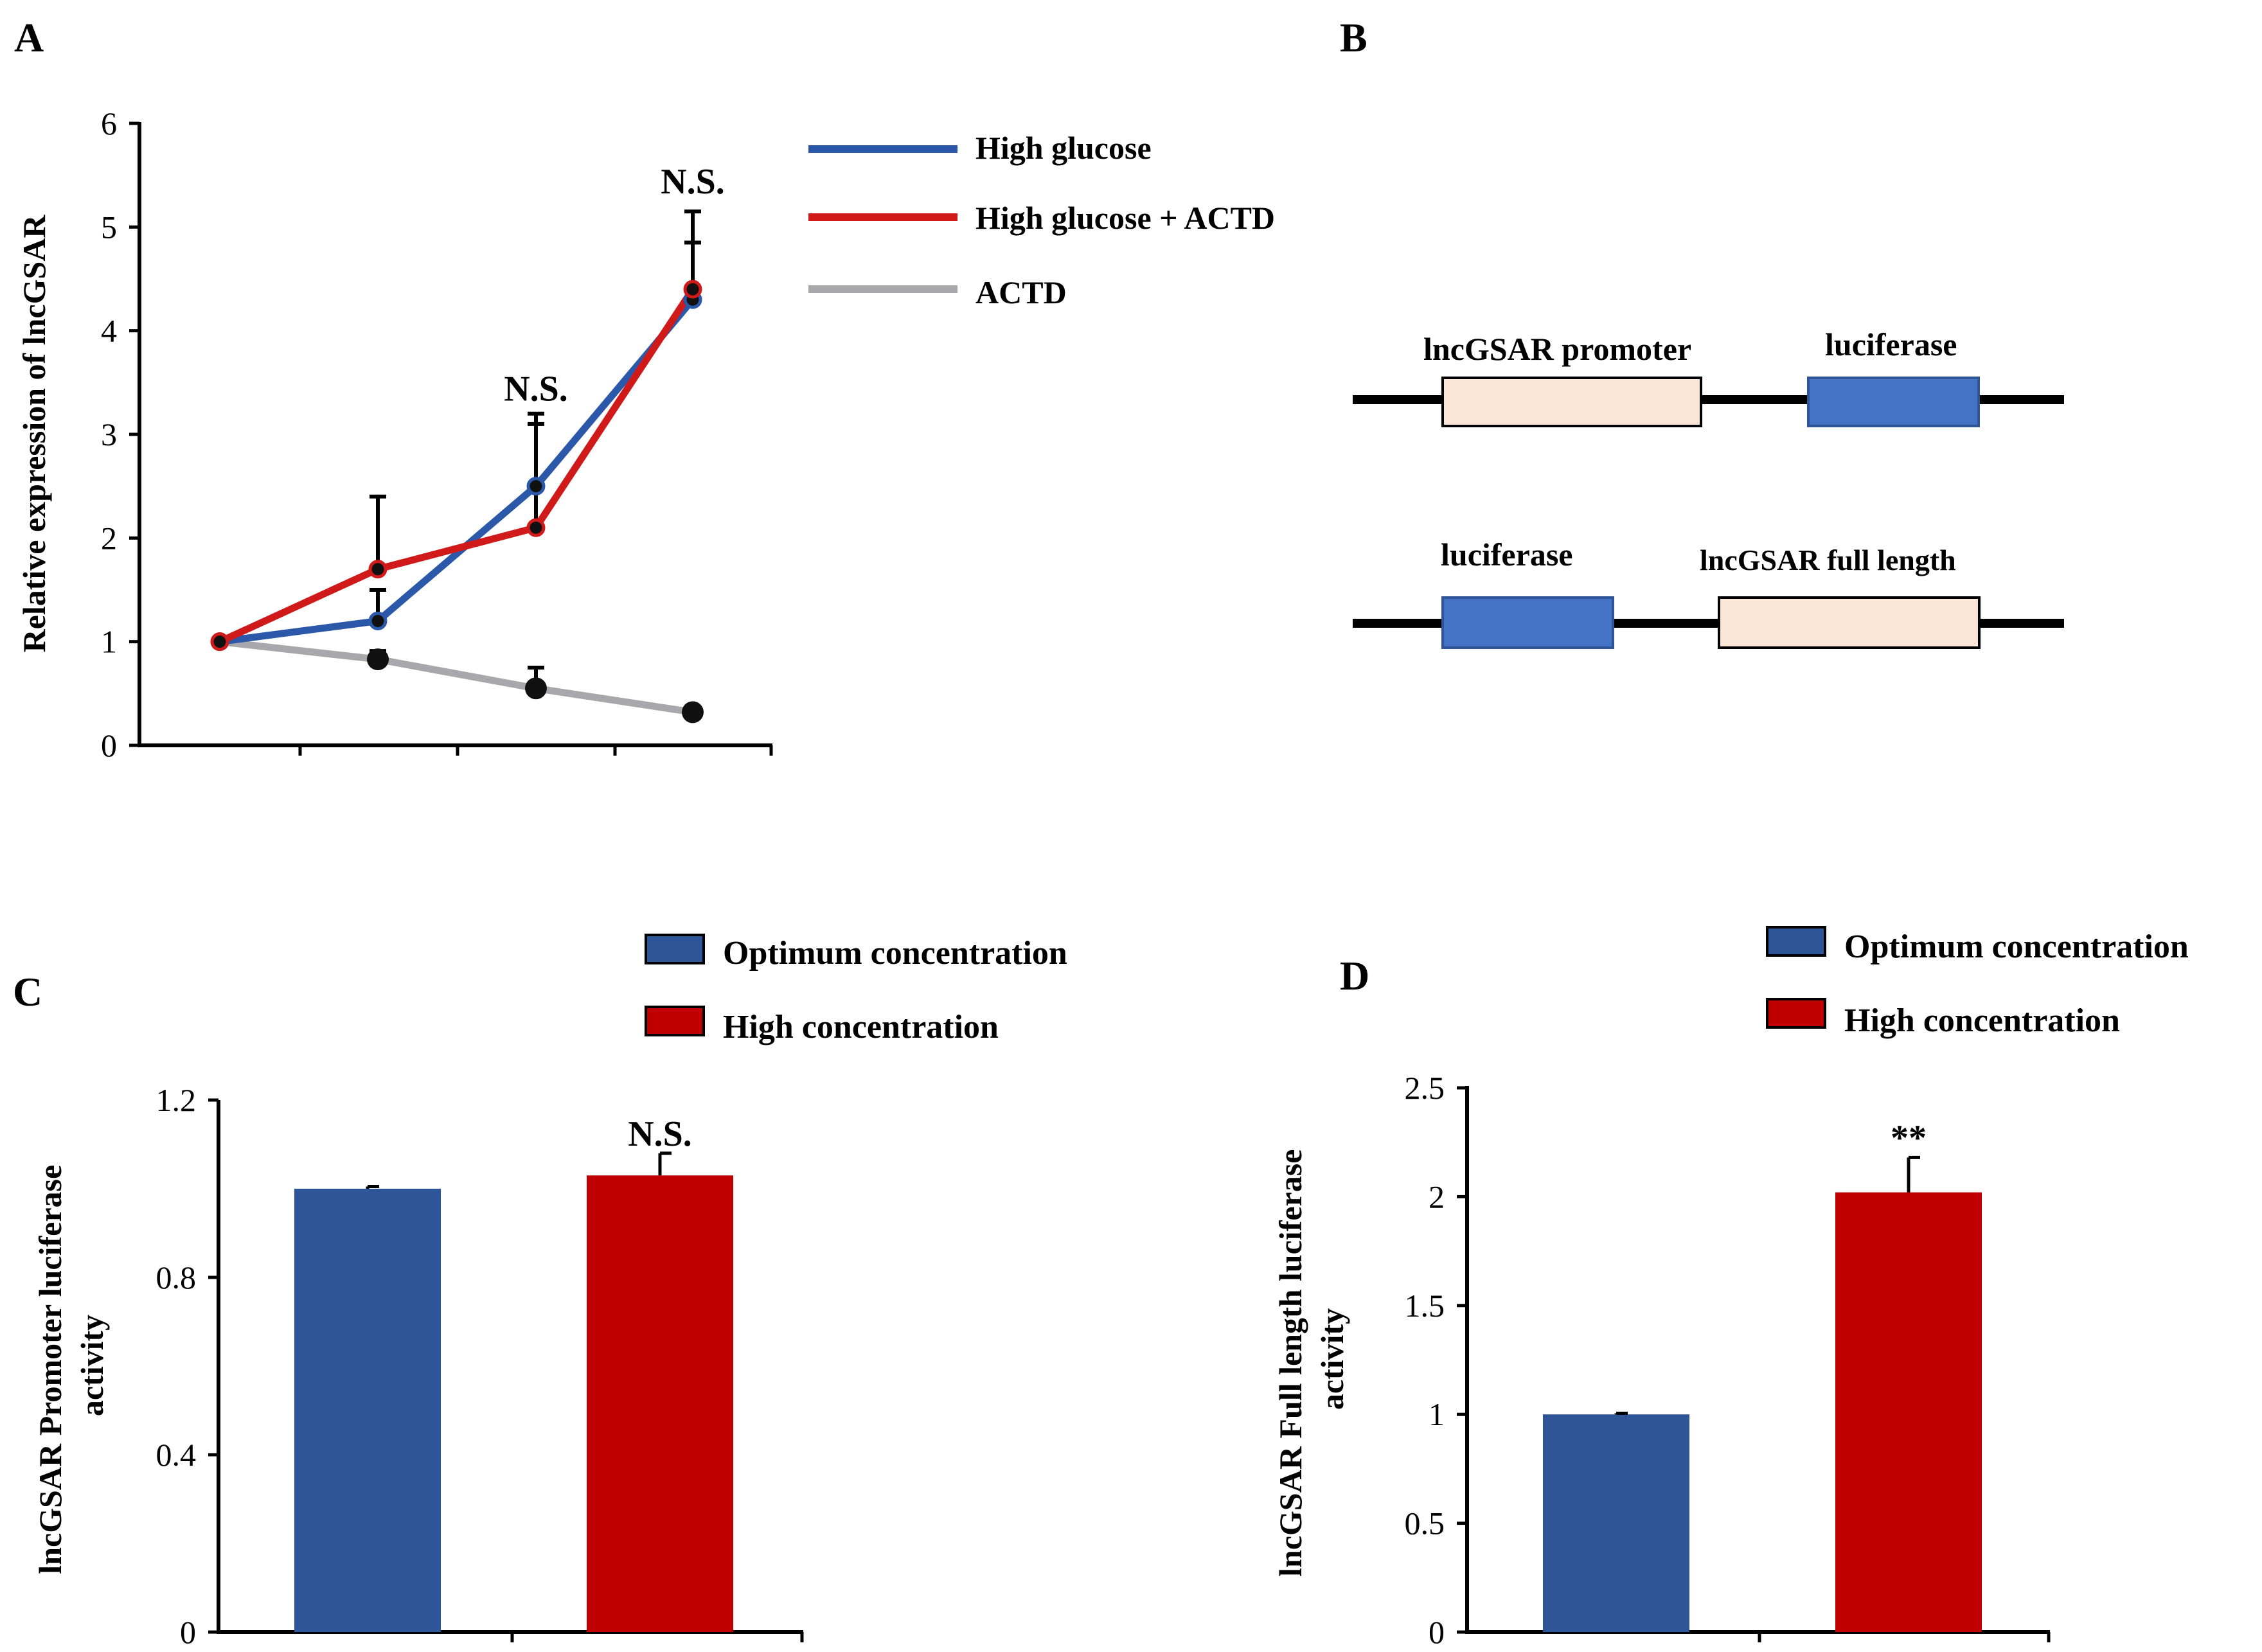  I want to click on chart-c-y-tick-label: 0, so click(188, 1632).